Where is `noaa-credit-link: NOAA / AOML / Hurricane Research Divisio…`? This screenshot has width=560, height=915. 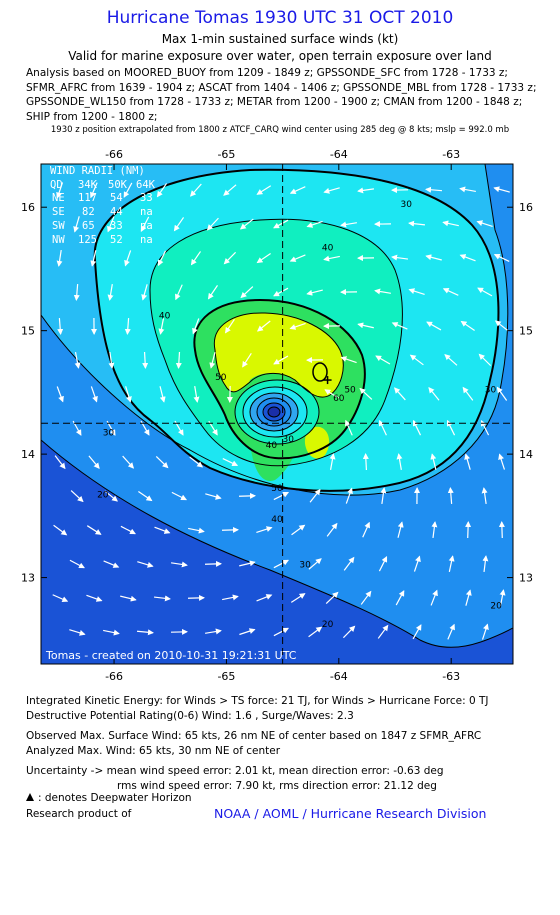 noaa-credit-link: NOAA / AOML / Hurricane Research Divisio… is located at coordinates (350, 813).